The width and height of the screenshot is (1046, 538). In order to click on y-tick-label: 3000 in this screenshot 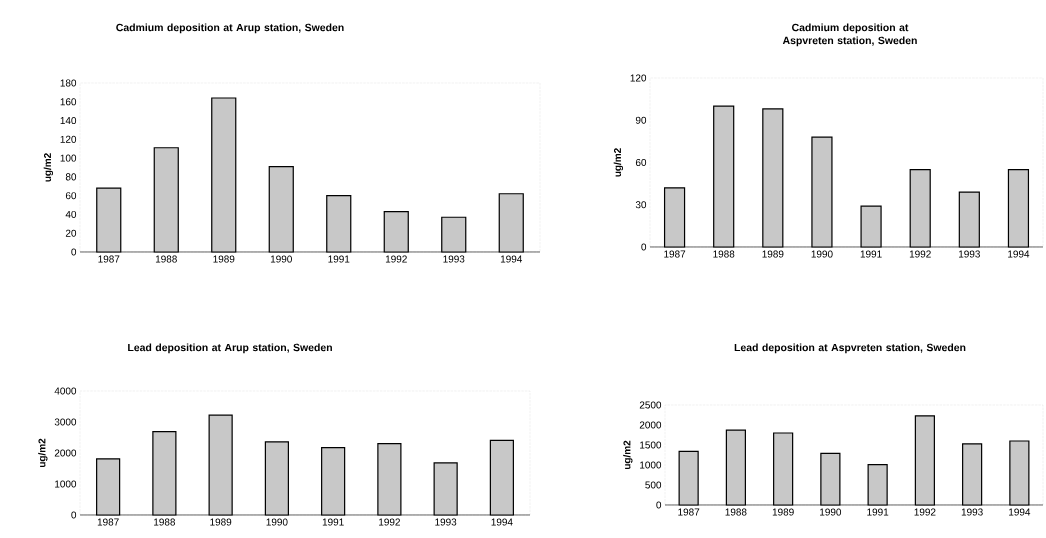, I will do `click(65, 422)`.